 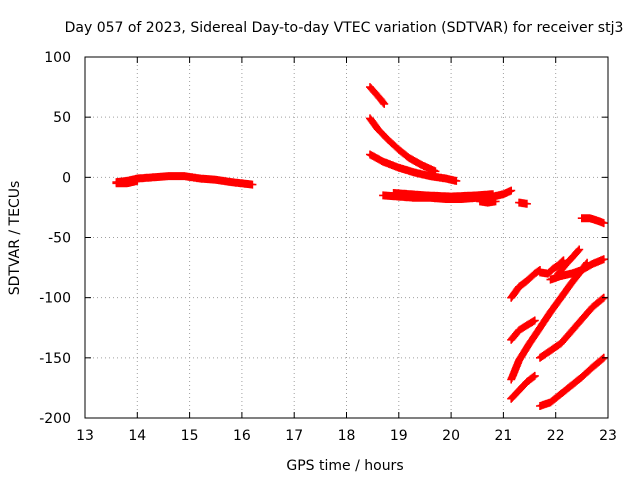 What do you see at coordinates (59, 239) in the screenshot?
I see `y-tick-label: -50` at bounding box center [59, 239].